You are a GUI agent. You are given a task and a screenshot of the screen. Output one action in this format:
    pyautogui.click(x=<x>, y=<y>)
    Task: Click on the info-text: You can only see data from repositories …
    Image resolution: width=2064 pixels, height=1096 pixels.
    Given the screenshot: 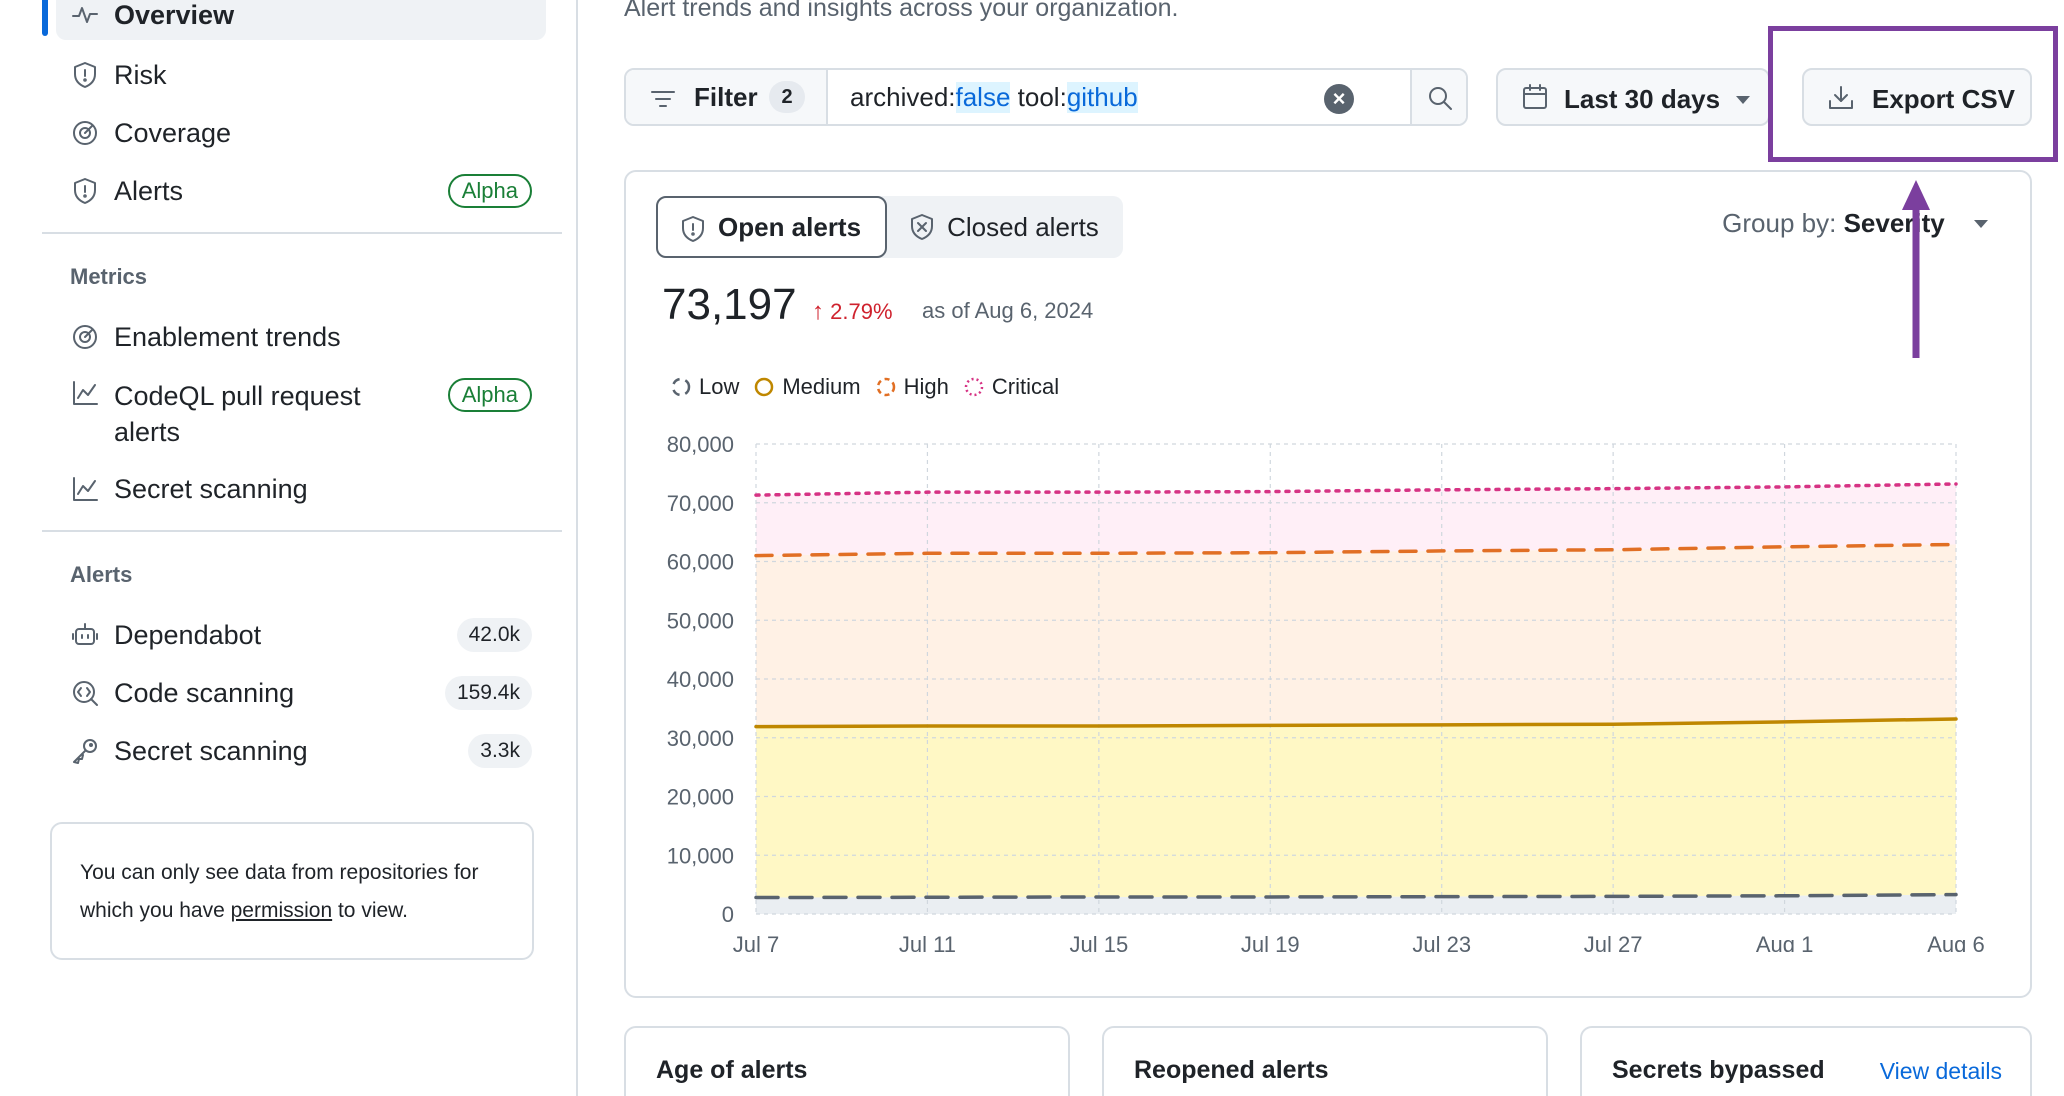 What is the action you would take?
    pyautogui.click(x=279, y=891)
    